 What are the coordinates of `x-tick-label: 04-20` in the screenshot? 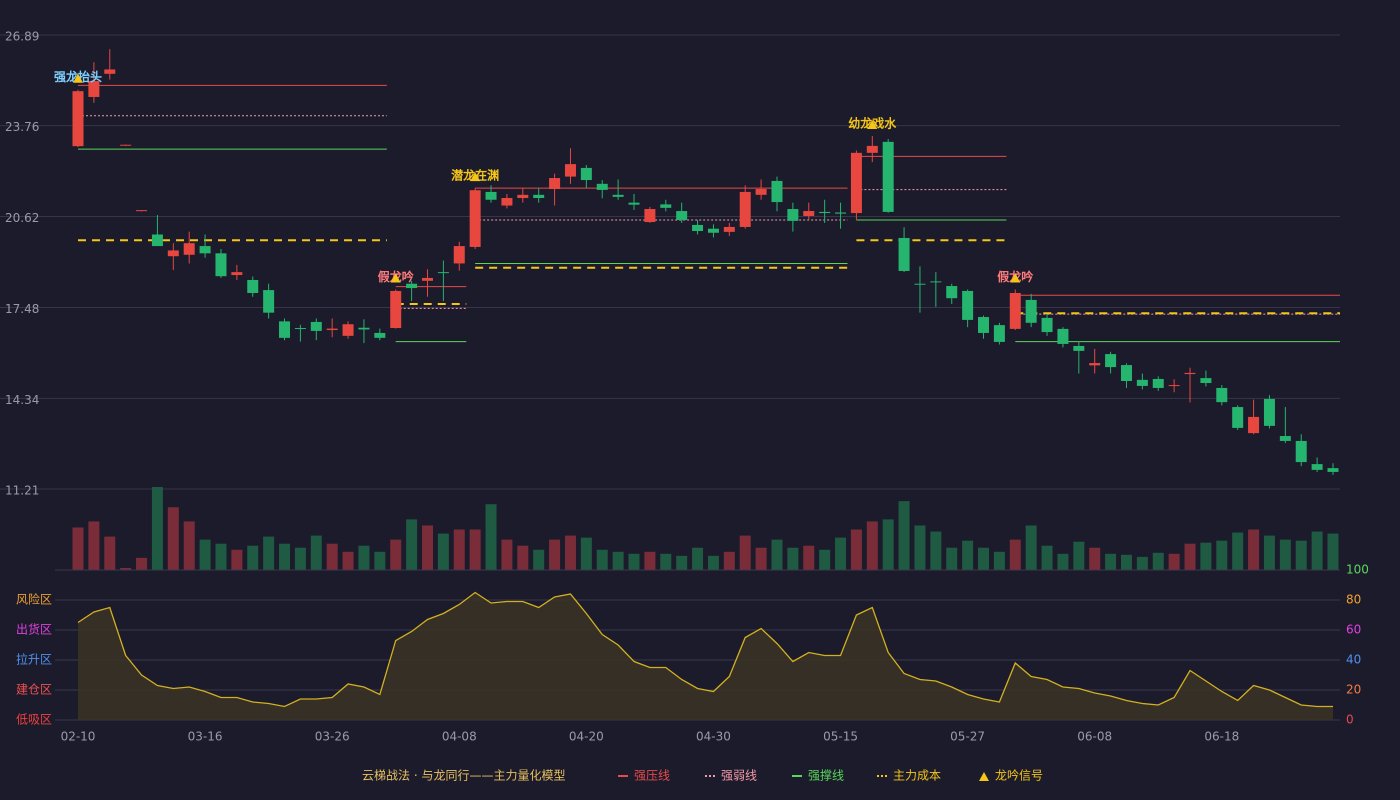 It's located at (586, 737).